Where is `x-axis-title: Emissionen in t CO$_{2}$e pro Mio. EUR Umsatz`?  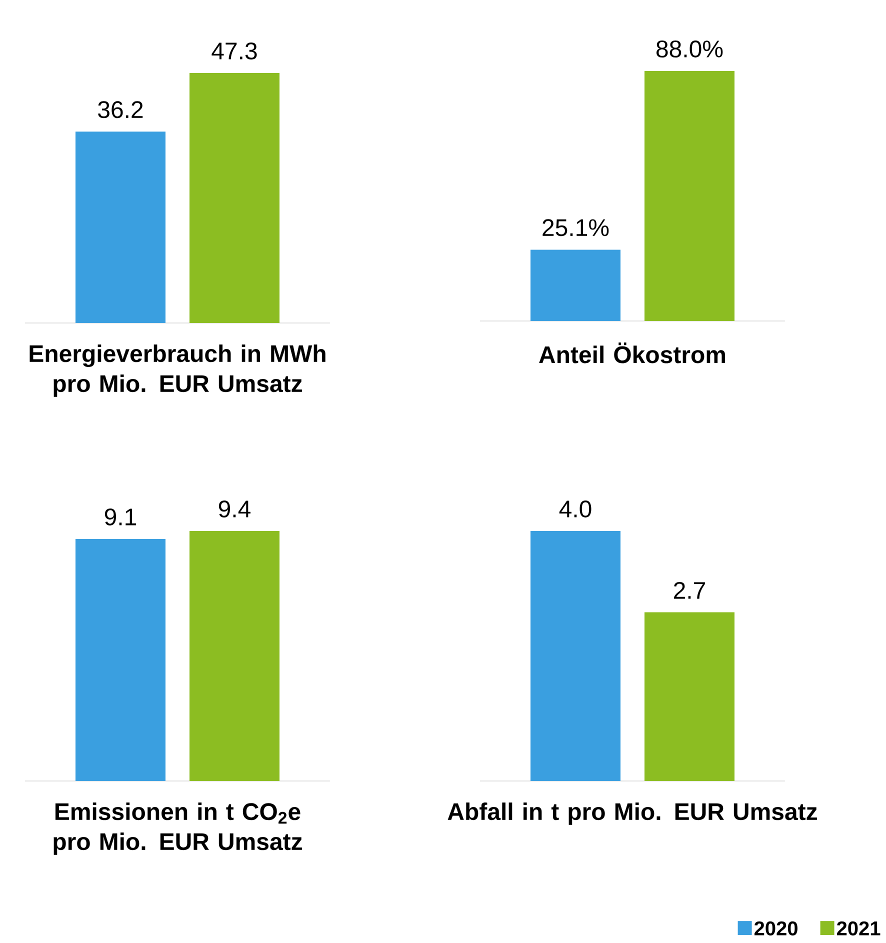 x-axis-title: Emissionen in t CO$_{2}$e pro Mio. EUR Umsatz is located at coordinates (178, 828).